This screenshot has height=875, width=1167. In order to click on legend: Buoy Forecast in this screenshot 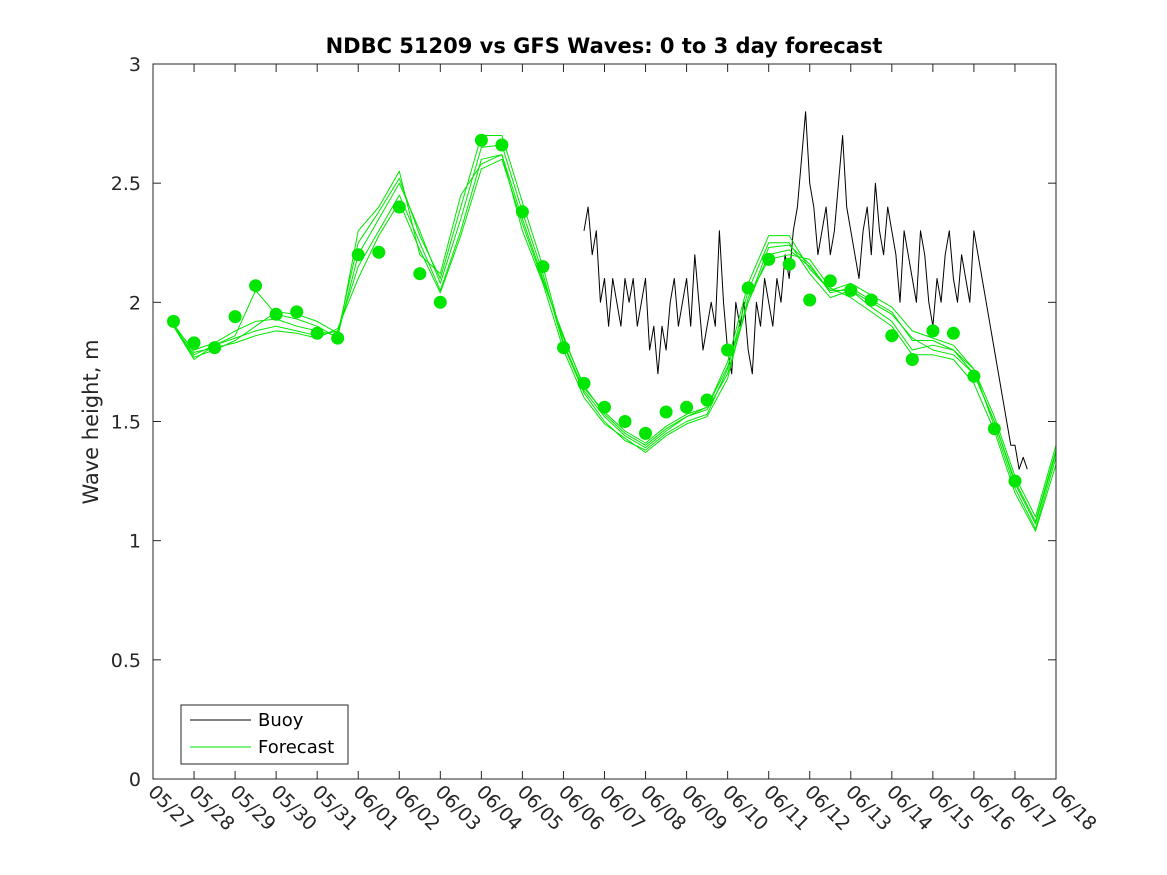, I will do `click(264, 734)`.